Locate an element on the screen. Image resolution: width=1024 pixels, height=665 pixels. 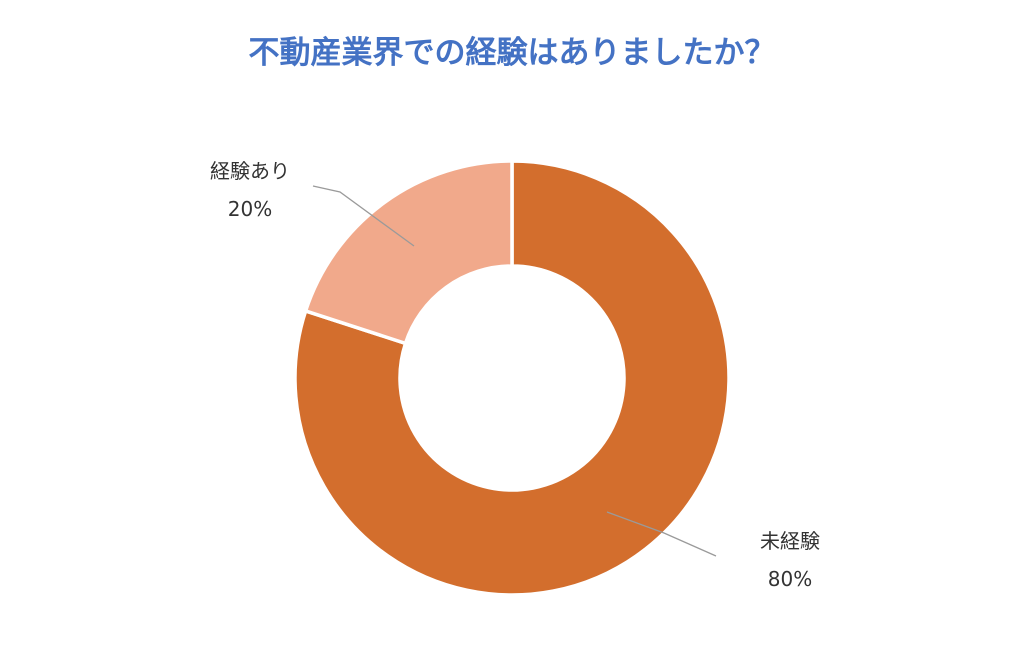
slice-value-label-1: 80% is located at coordinates (790, 579).